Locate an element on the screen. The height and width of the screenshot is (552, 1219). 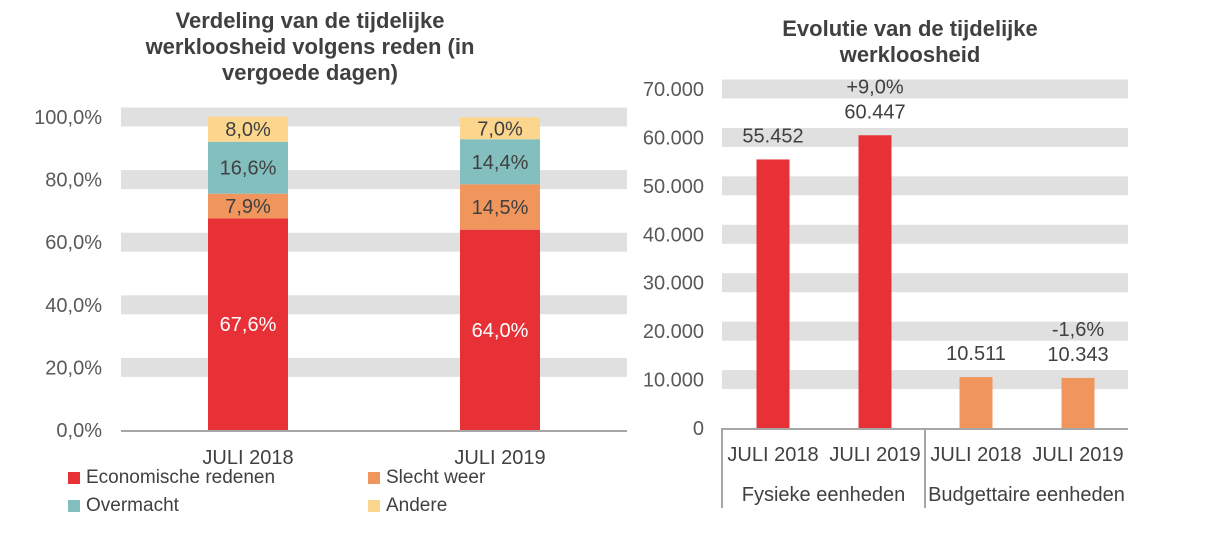
data-label: 55.452 is located at coordinates (772, 136).